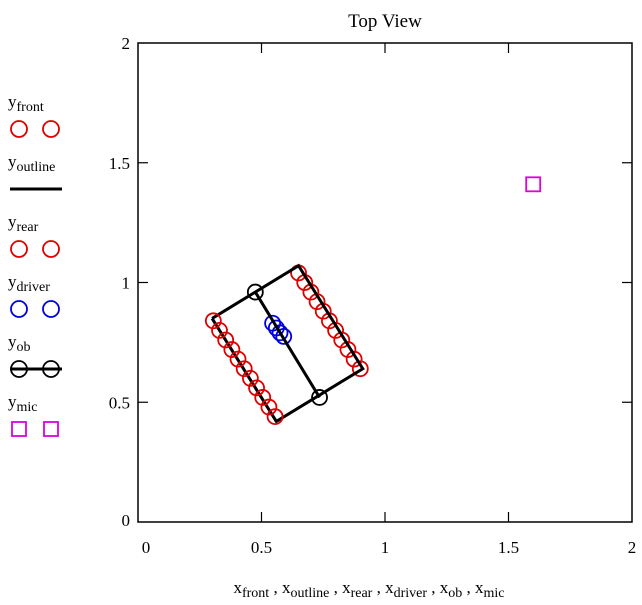 Image resolution: width=642 pixels, height=605 pixels. What do you see at coordinates (251, 589) in the screenshot?
I see `x-label-part: xfront` at bounding box center [251, 589].